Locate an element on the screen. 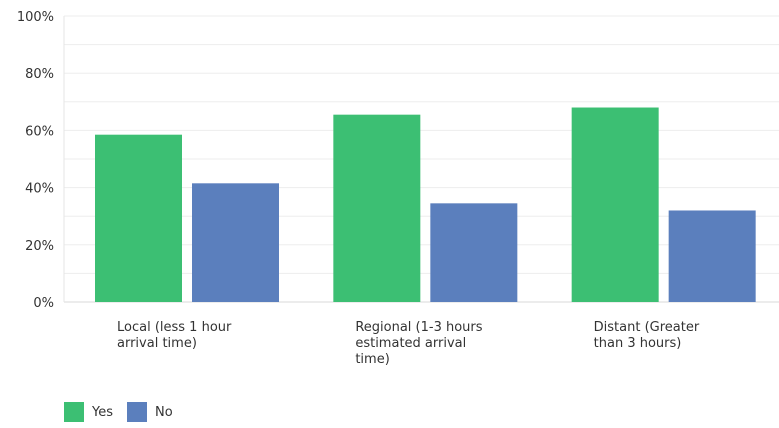  x-category-label-line: than 3 hours) is located at coordinates (637, 343).